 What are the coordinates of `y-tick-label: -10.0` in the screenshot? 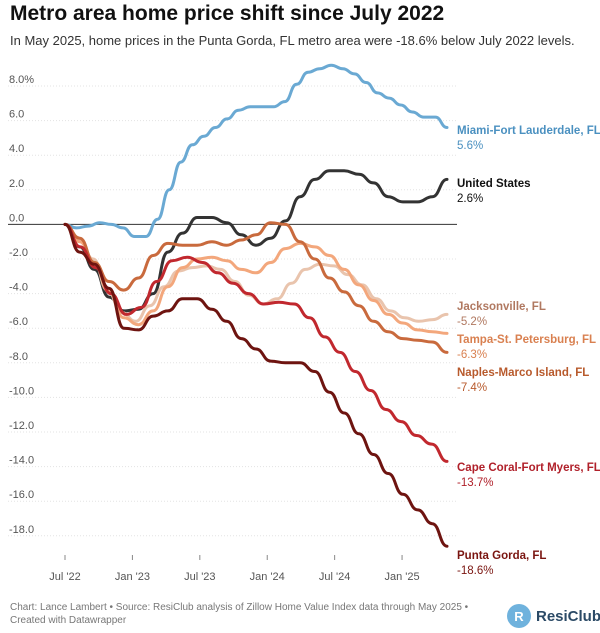 It's located at (21, 391).